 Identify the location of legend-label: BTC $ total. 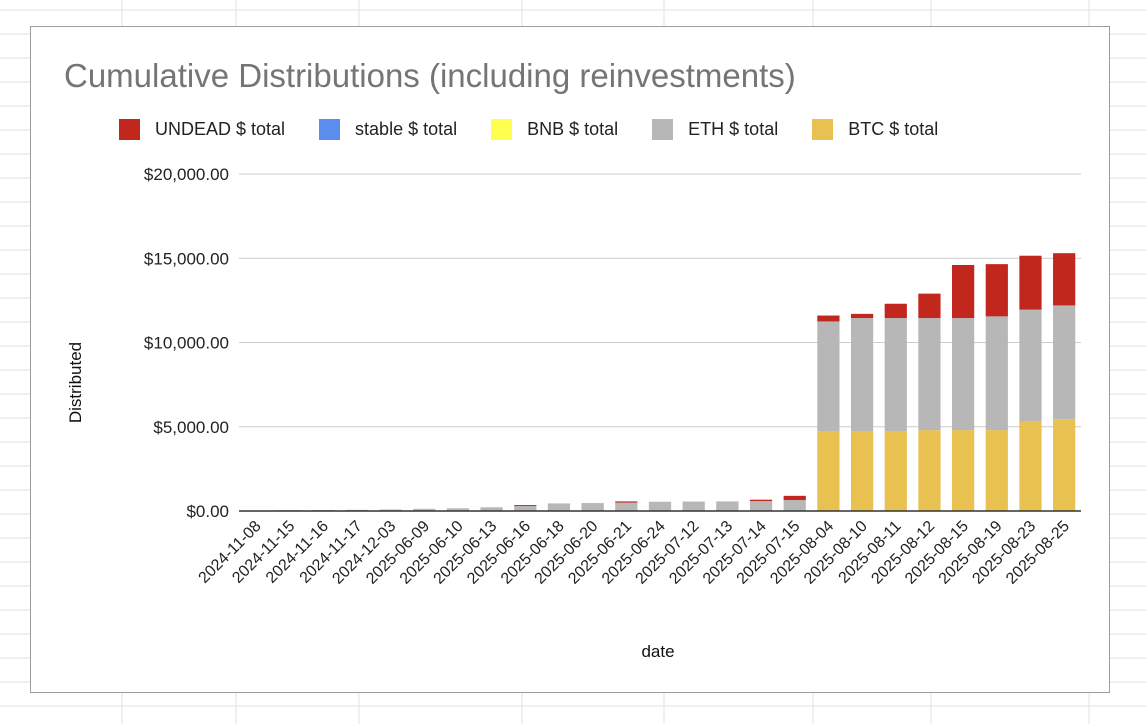
(893, 128).